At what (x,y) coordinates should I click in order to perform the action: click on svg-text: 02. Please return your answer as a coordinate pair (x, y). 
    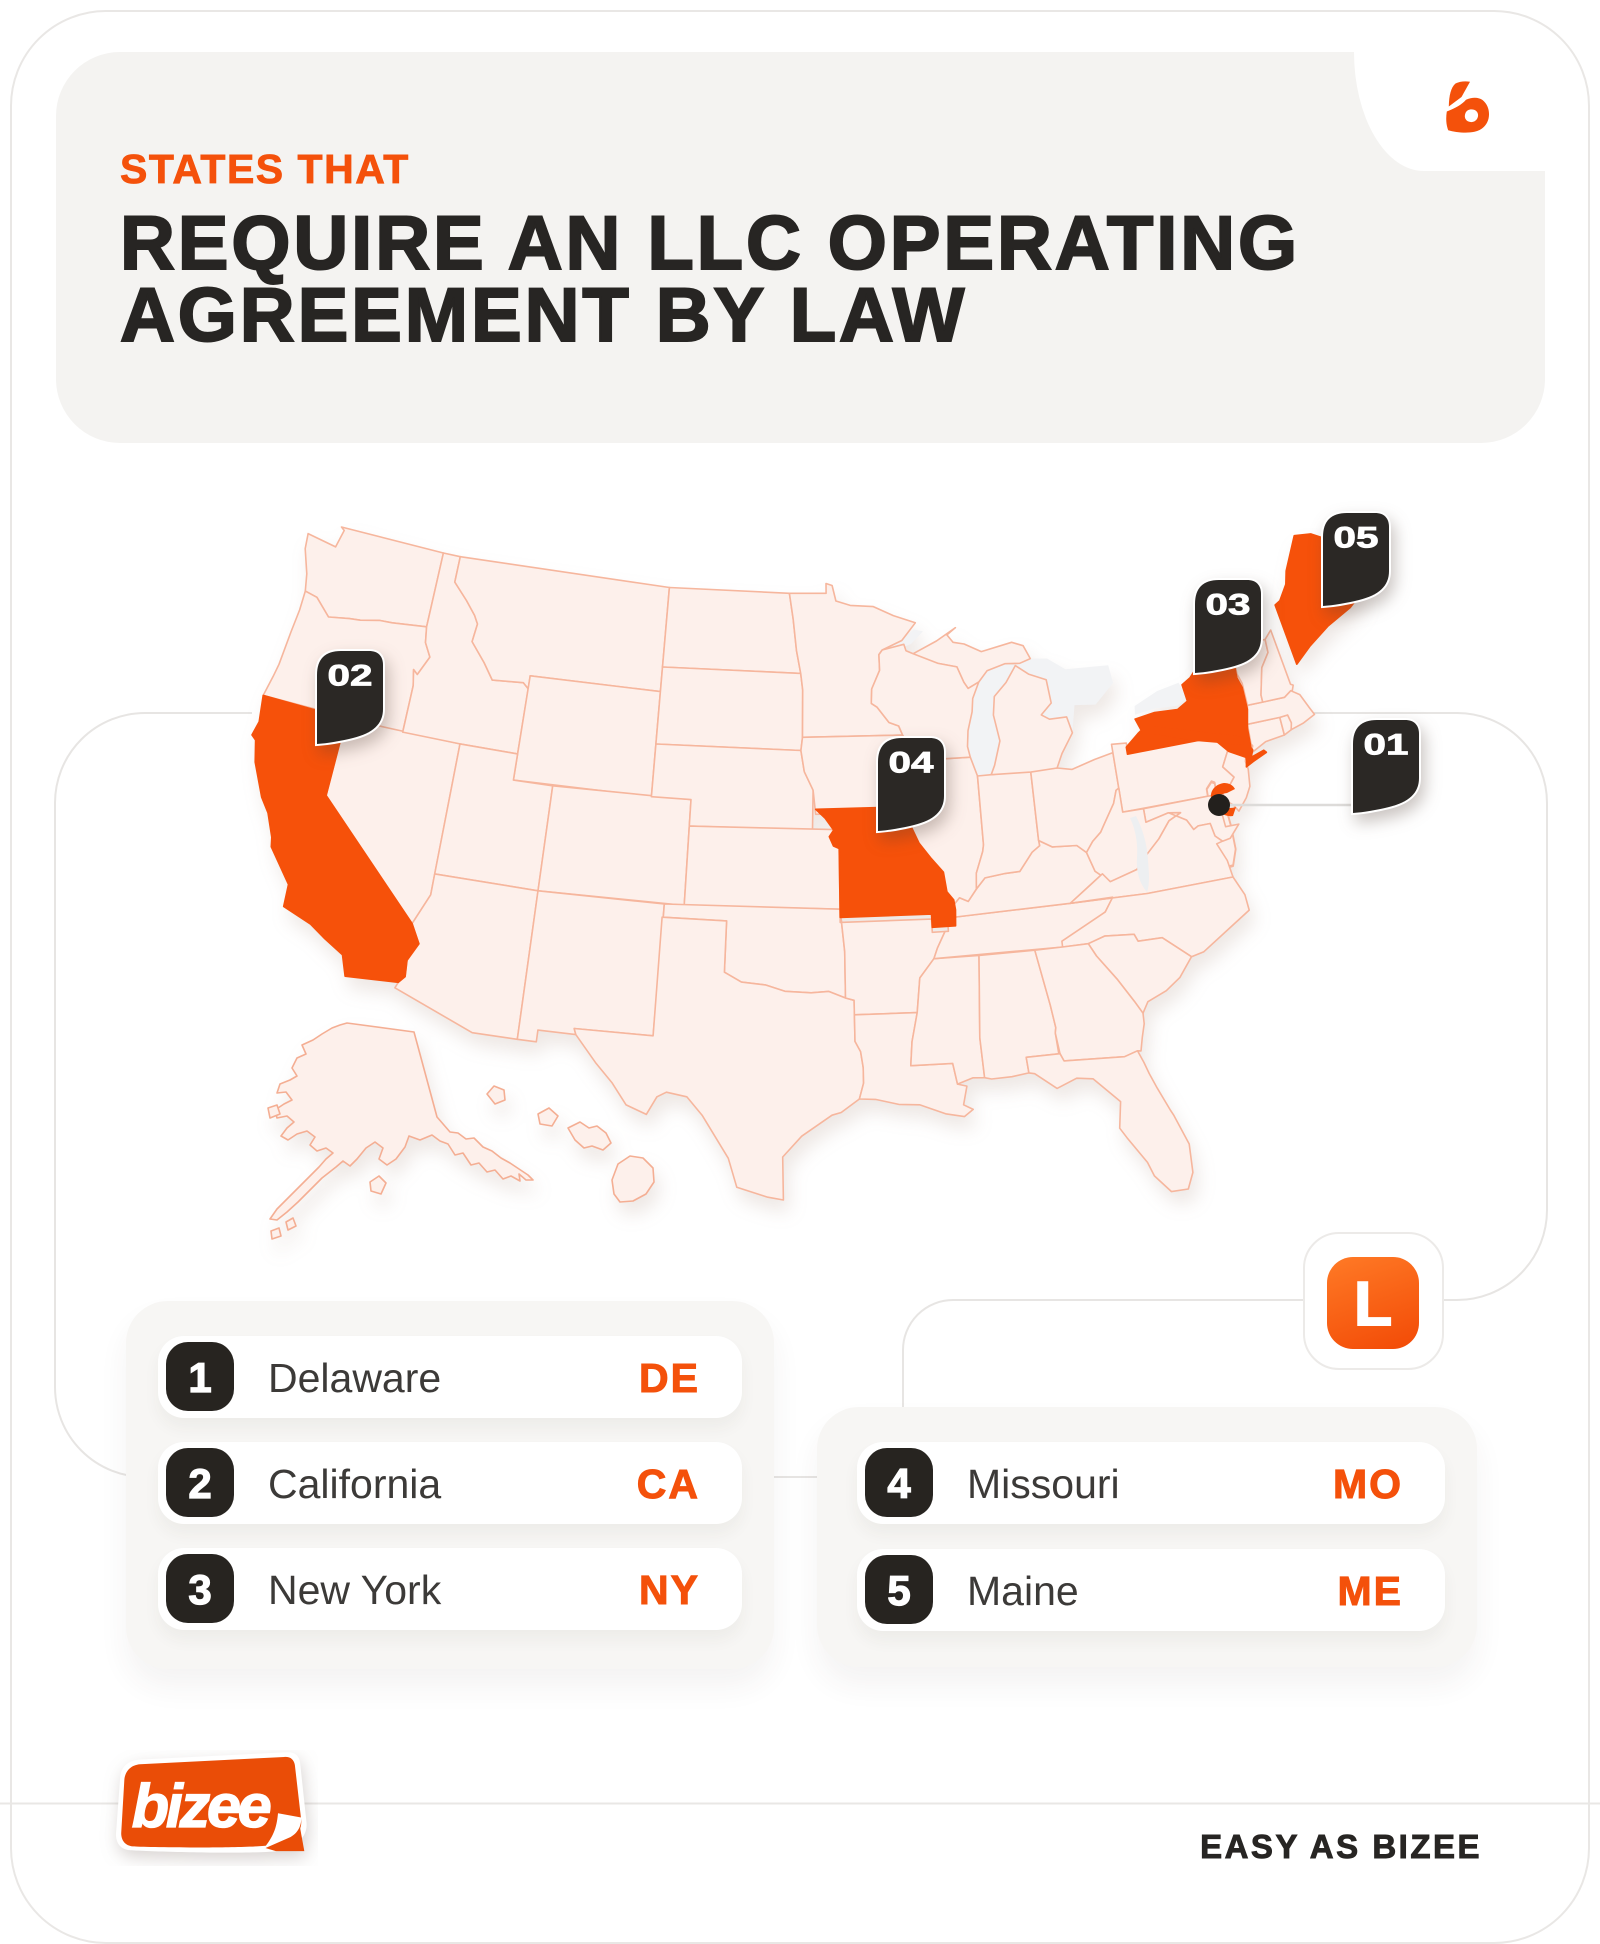
    Looking at the image, I should click on (350, 676).